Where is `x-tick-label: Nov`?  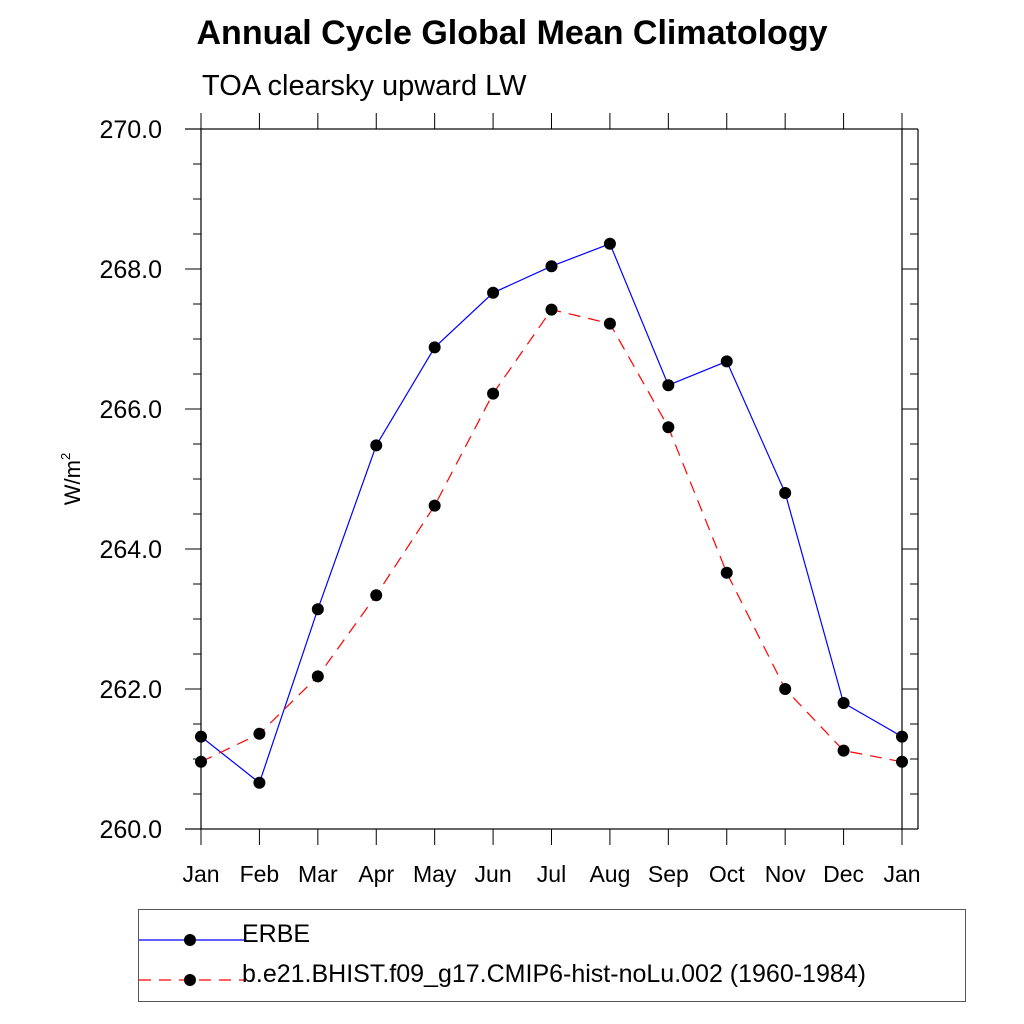
x-tick-label: Nov is located at coordinates (785, 874).